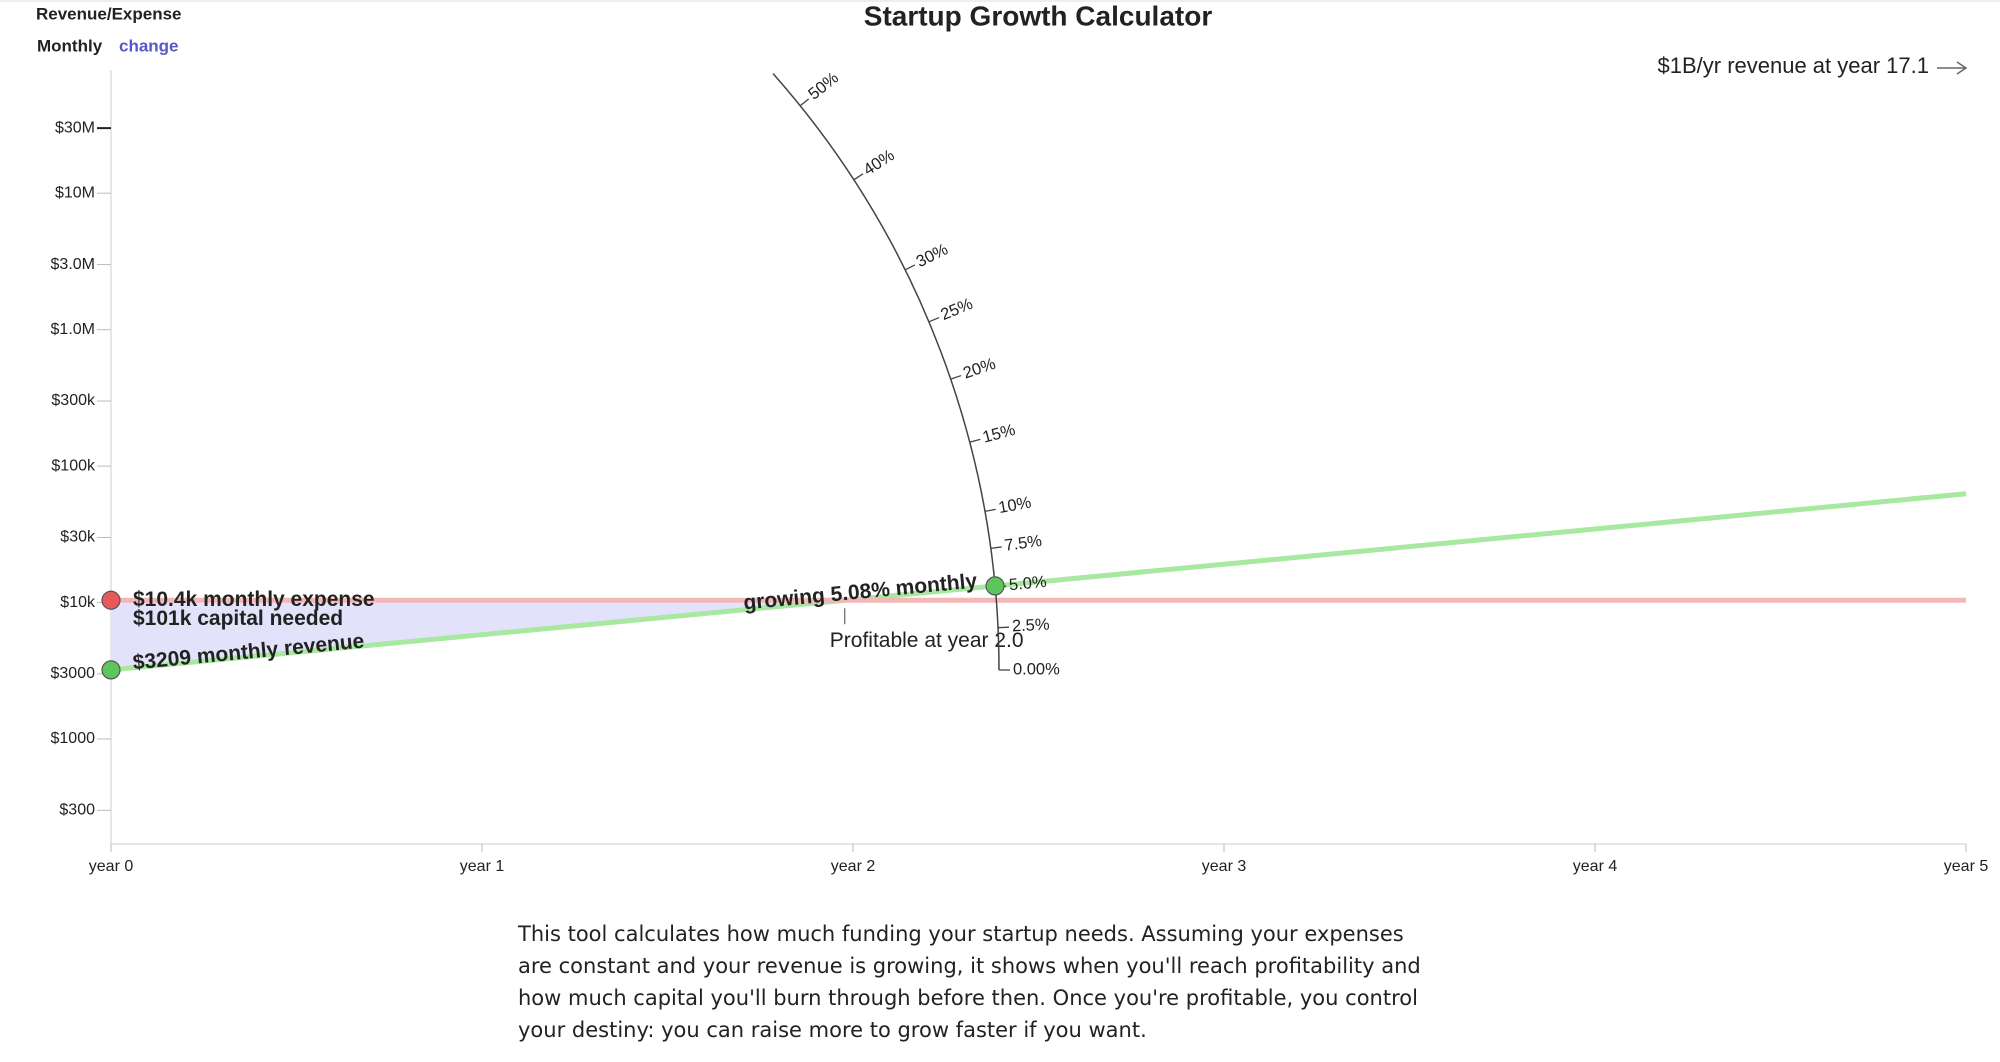 This screenshot has width=2000, height=1062. What do you see at coordinates (149, 45) in the screenshot?
I see `change-link: change` at bounding box center [149, 45].